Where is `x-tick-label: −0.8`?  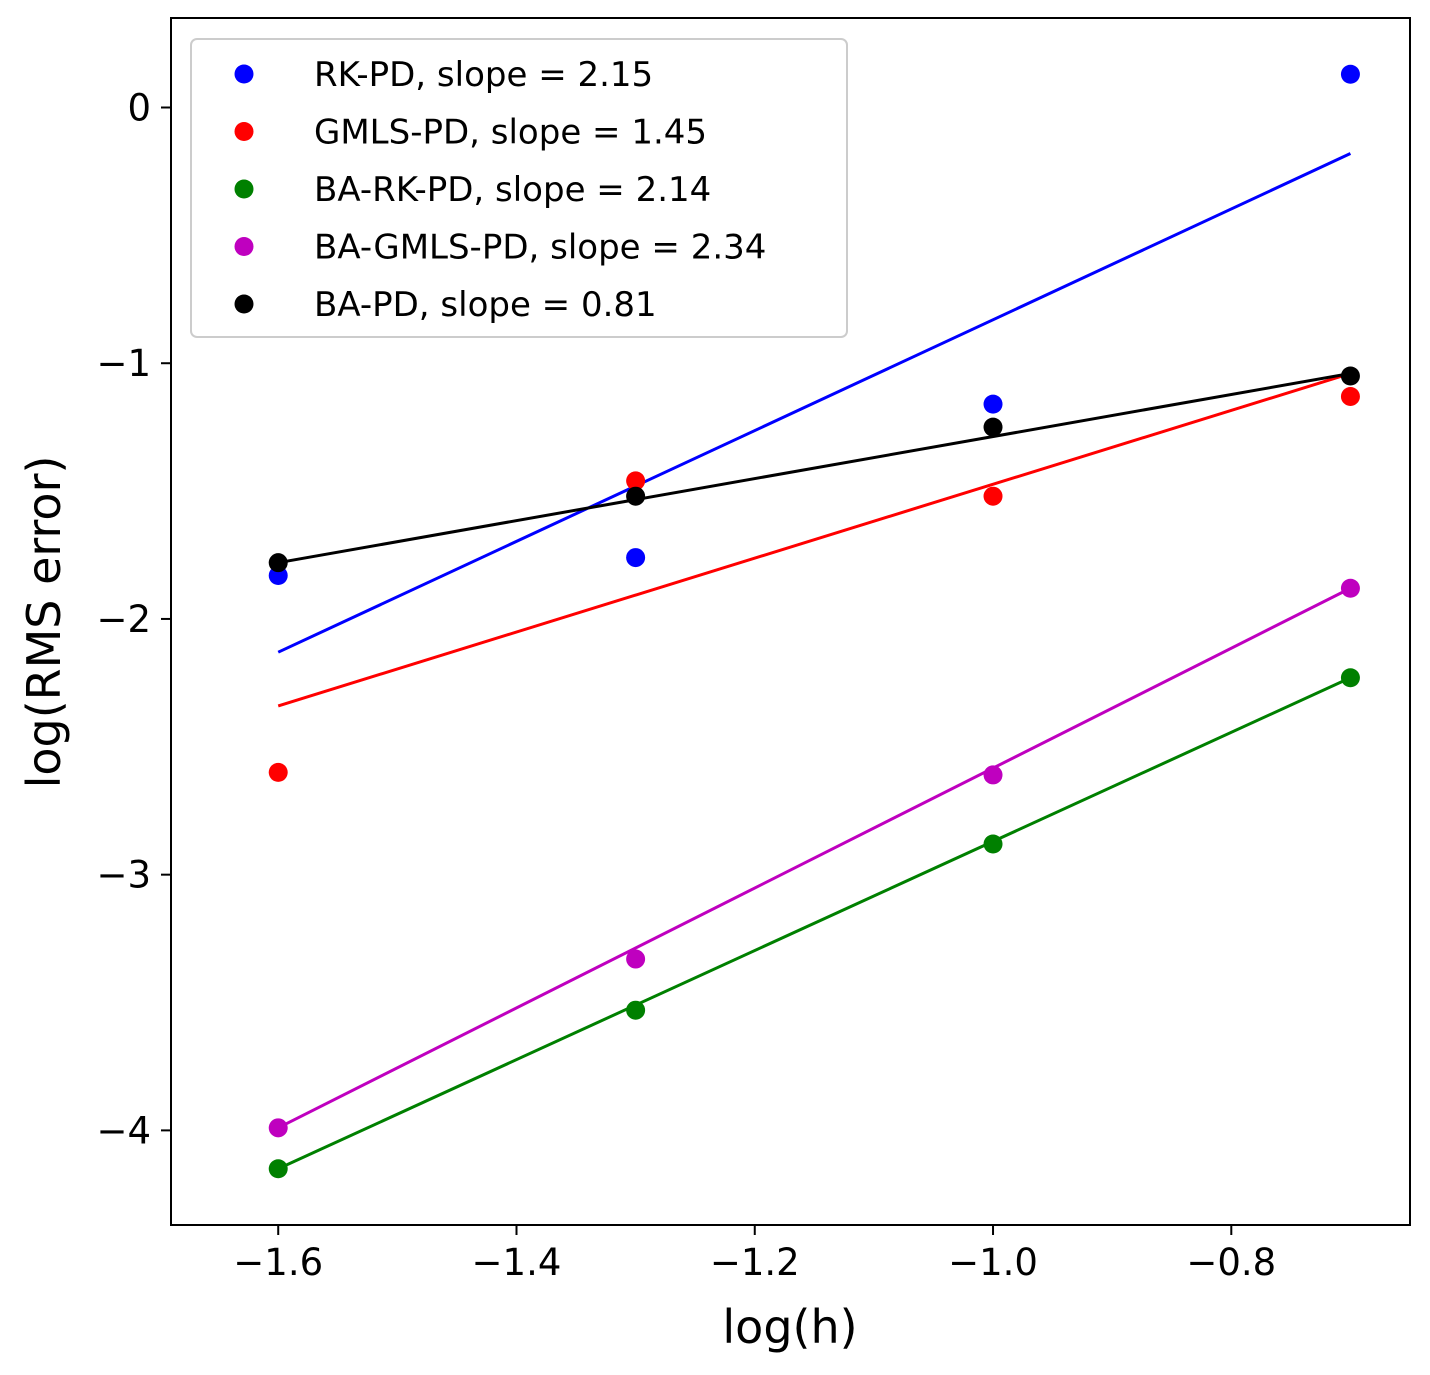 x-tick-label: −0.8 is located at coordinates (1231, 1262).